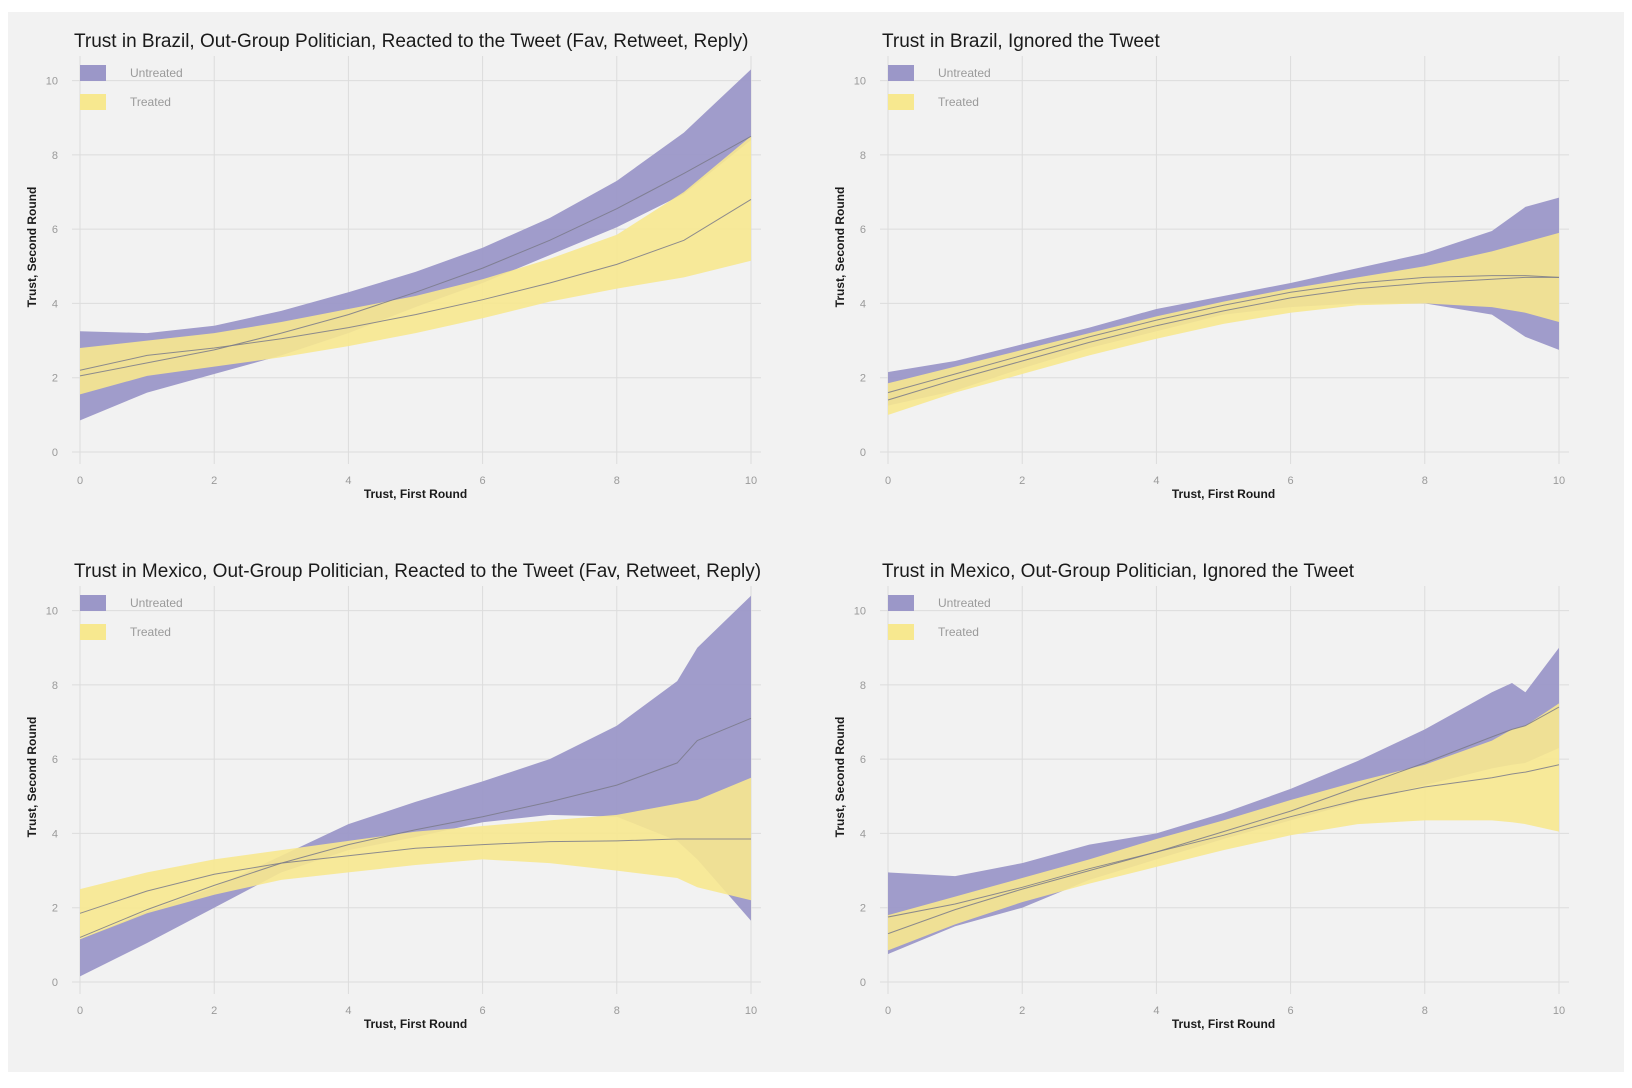 Image resolution: width=1632 pixels, height=1088 pixels. What do you see at coordinates (1021, 41) in the screenshot?
I see `chart-title: Trust in Brazil, Ignored the Tweet` at bounding box center [1021, 41].